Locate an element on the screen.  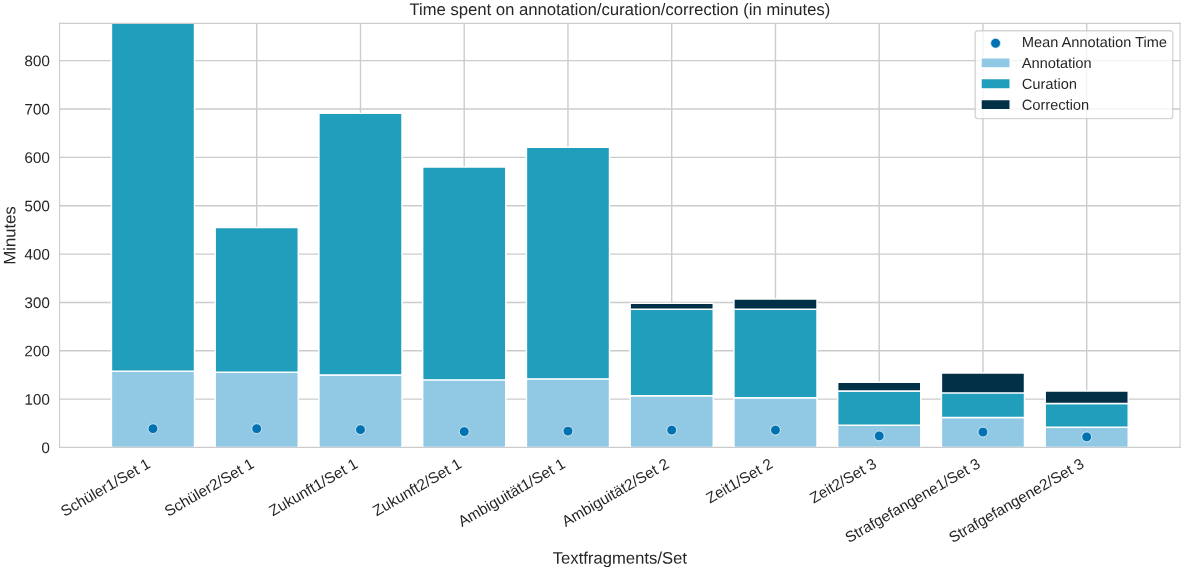
y-tick-label: 700 is located at coordinates (37, 109).